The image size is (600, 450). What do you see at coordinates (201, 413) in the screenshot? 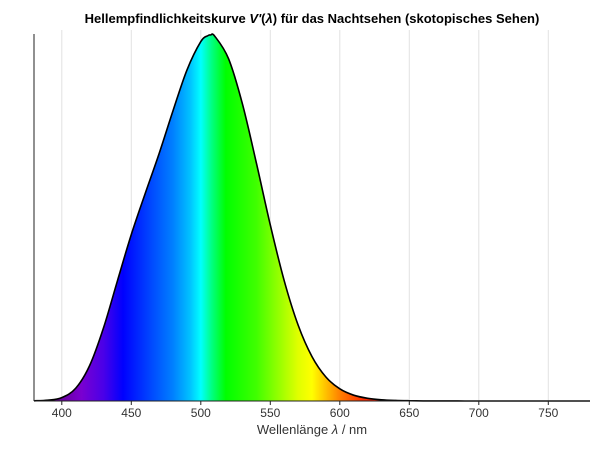
I see `x-tick-label-500: 500` at bounding box center [201, 413].